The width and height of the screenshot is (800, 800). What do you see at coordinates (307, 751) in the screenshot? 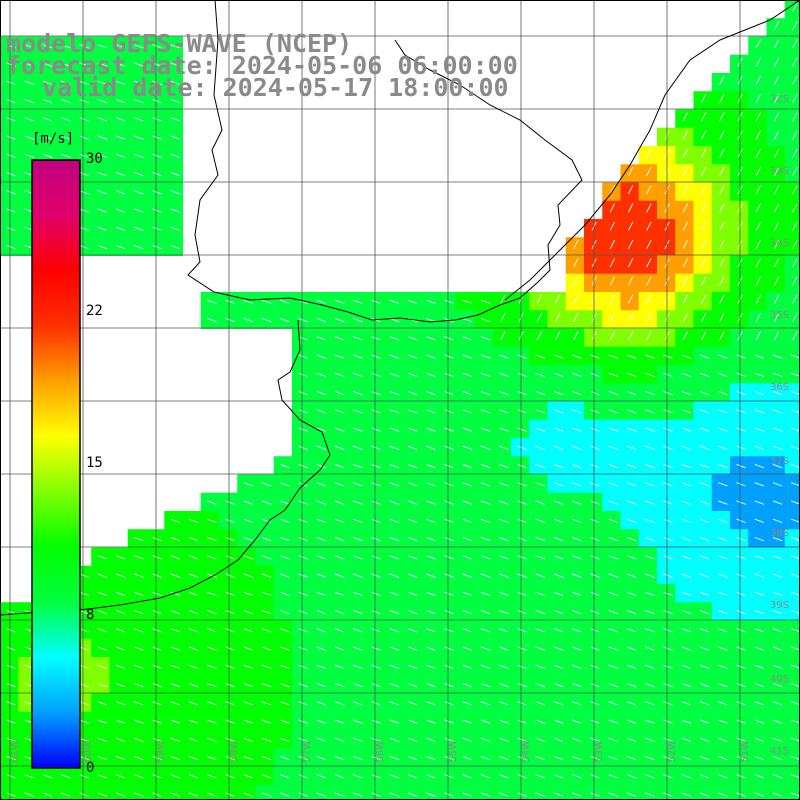
I see `lon-label-57w: 57W` at bounding box center [307, 751].